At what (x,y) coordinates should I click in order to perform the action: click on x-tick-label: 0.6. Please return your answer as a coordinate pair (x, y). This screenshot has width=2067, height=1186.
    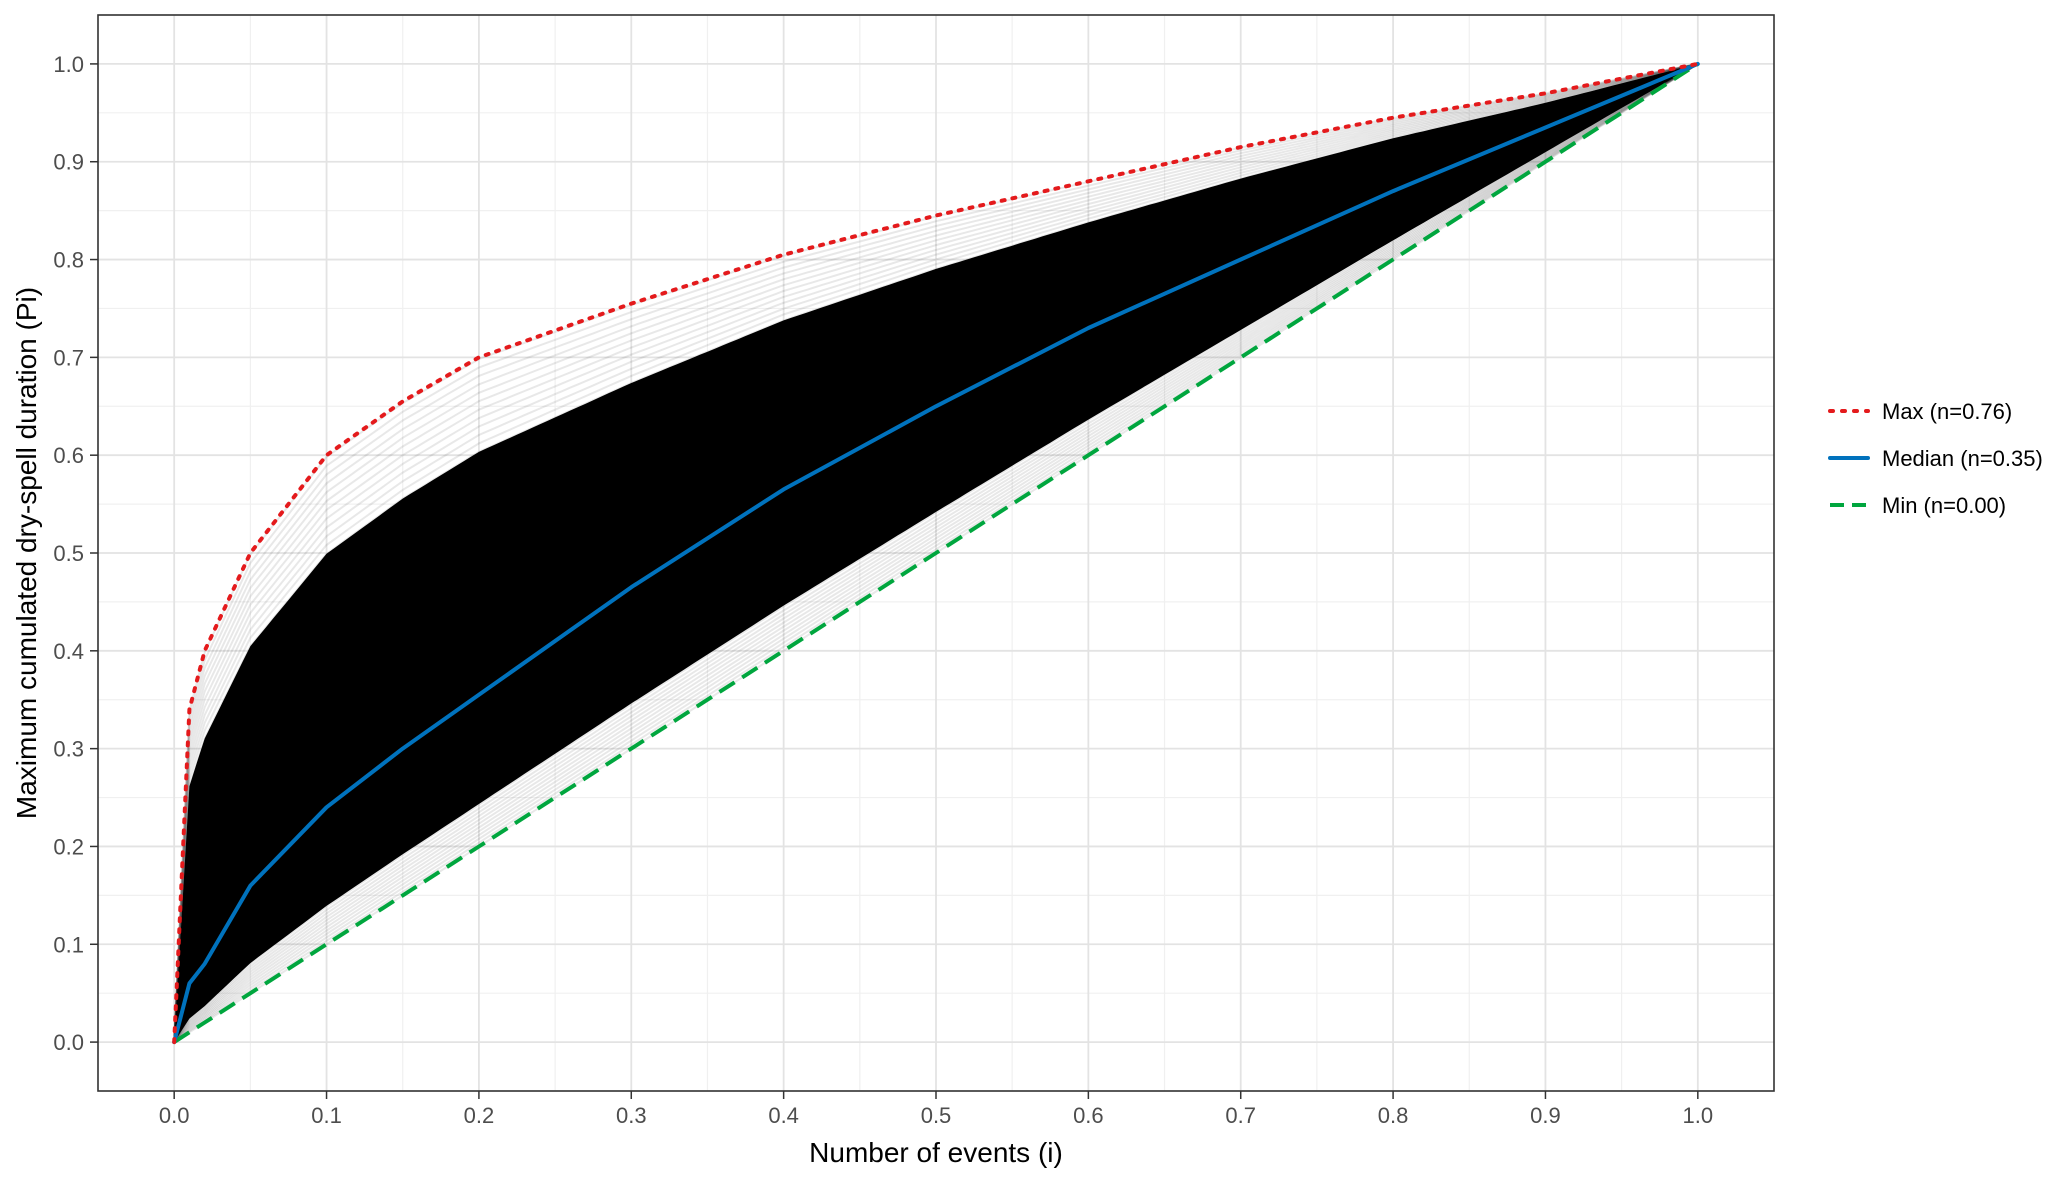
    Looking at the image, I should click on (1088, 1115).